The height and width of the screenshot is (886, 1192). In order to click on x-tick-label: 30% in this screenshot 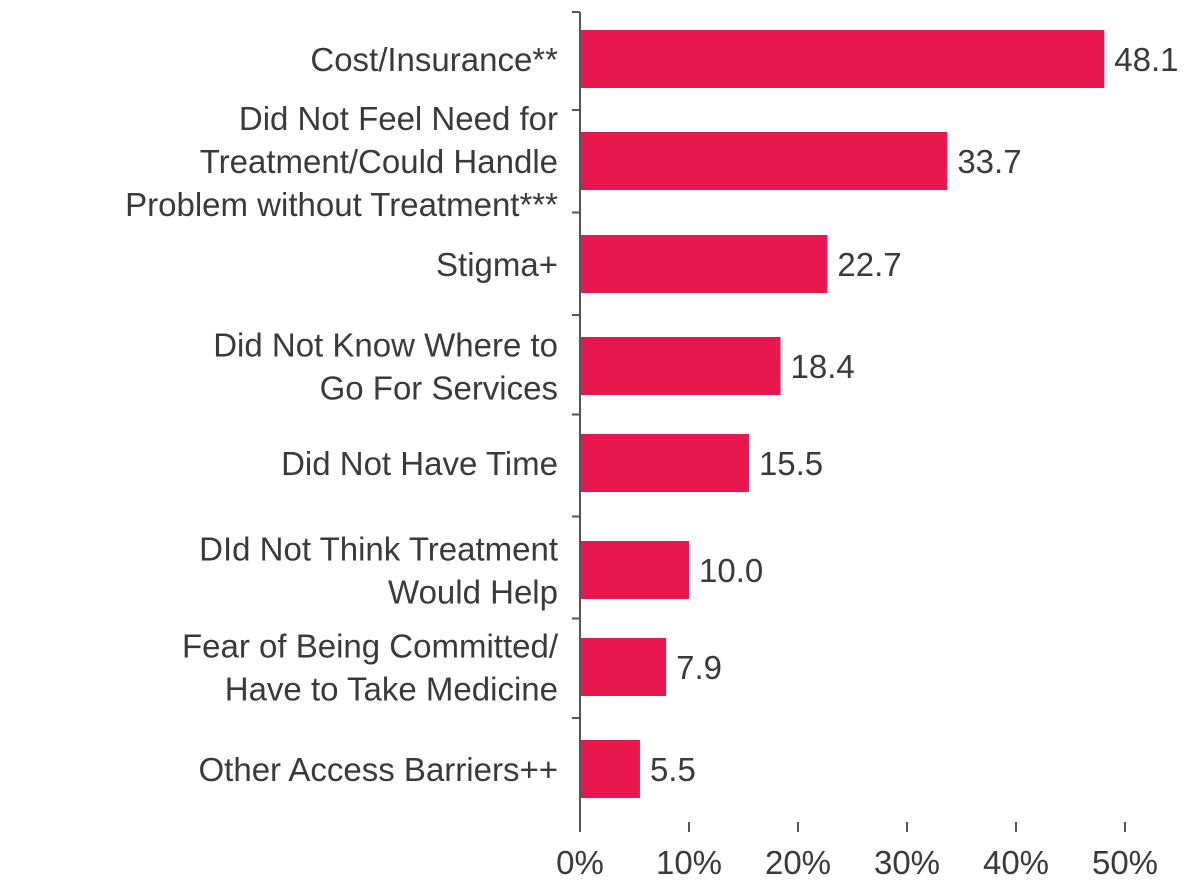, I will do `click(907, 862)`.